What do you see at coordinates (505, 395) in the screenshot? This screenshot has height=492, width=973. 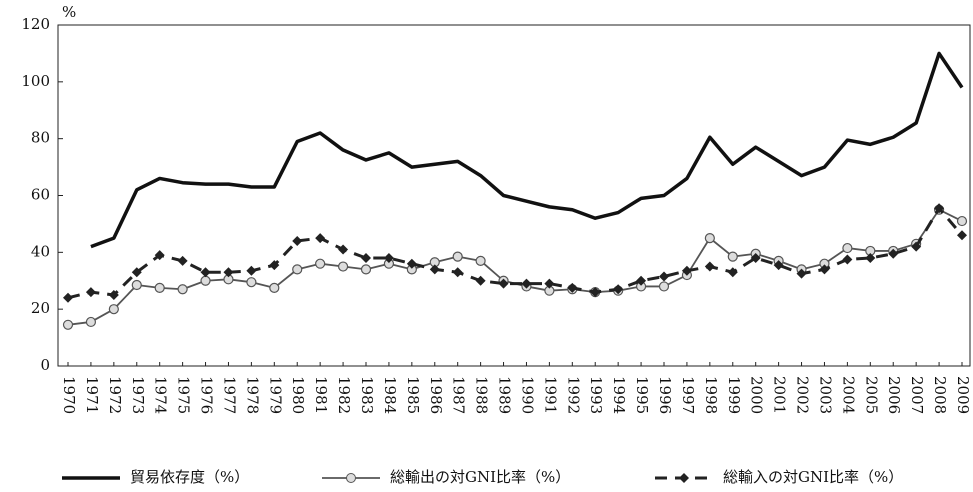 I see `x-tick-label: 1989` at bounding box center [505, 395].